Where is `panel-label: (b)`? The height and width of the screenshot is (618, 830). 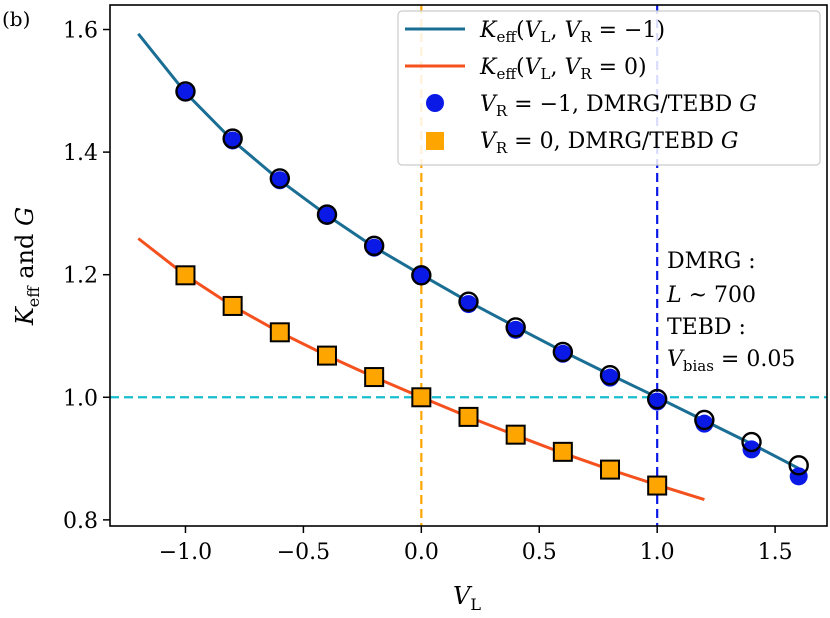 panel-label: (b) is located at coordinates (16, 19).